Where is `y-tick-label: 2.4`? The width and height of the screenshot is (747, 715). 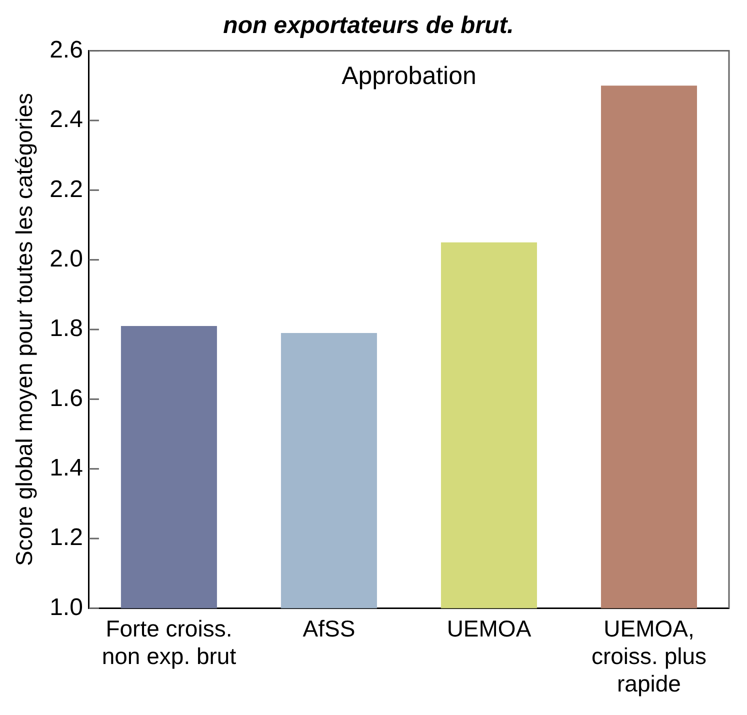
y-tick-label: 2.4 is located at coordinates (66, 120).